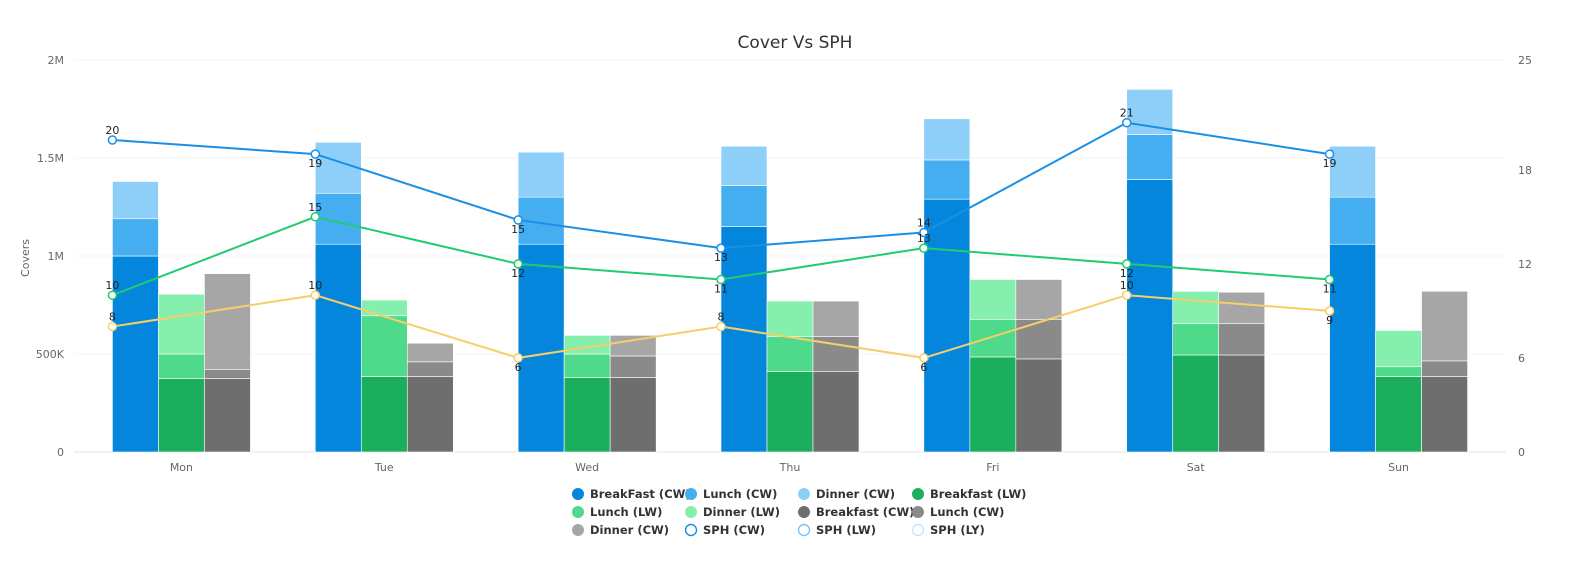 The width and height of the screenshot is (1590, 586). Describe the element at coordinates (1525, 264) in the screenshot. I see `y2-tick-label: 12` at that location.